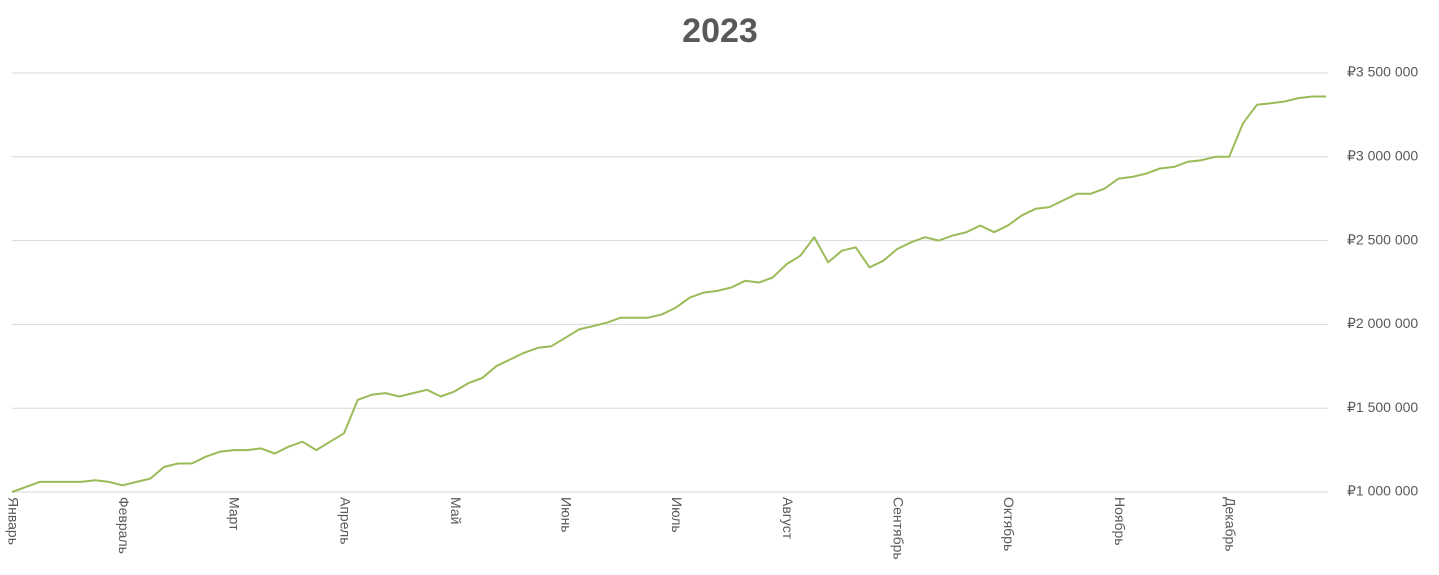 The height and width of the screenshot is (575, 1439). I want to click on x-tick-label: Март, so click(235, 514).